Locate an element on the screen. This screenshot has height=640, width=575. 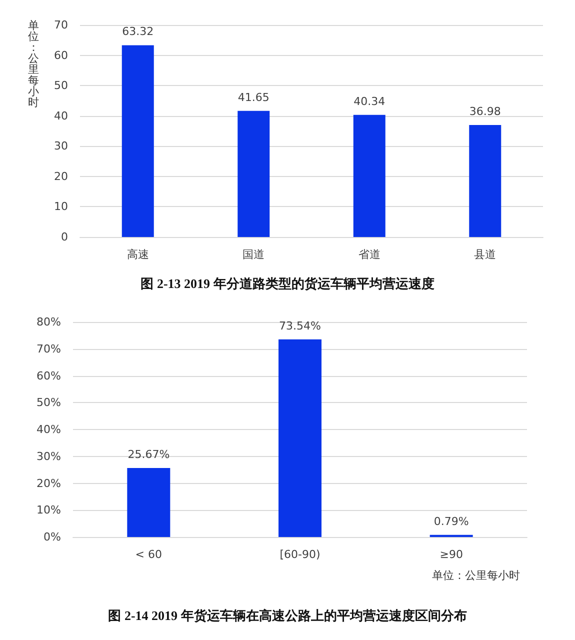
x-tick-label: < 60 is located at coordinates (148, 554).